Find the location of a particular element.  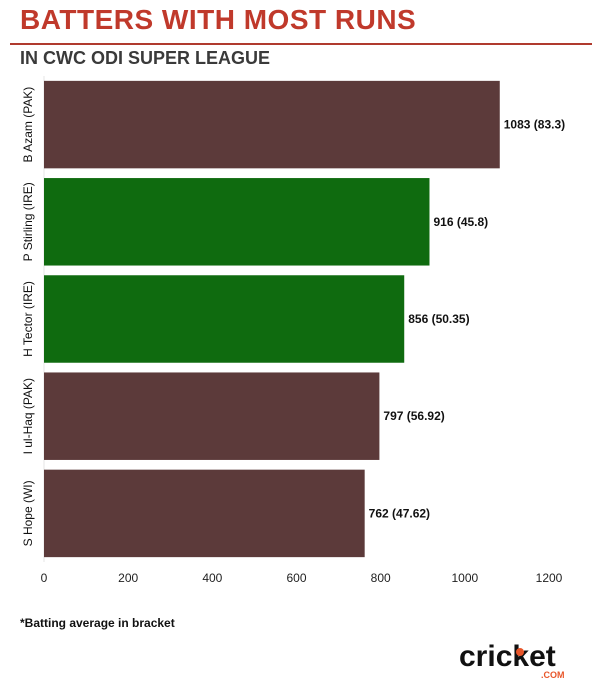

x-tick-label: 800 is located at coordinates (381, 578).